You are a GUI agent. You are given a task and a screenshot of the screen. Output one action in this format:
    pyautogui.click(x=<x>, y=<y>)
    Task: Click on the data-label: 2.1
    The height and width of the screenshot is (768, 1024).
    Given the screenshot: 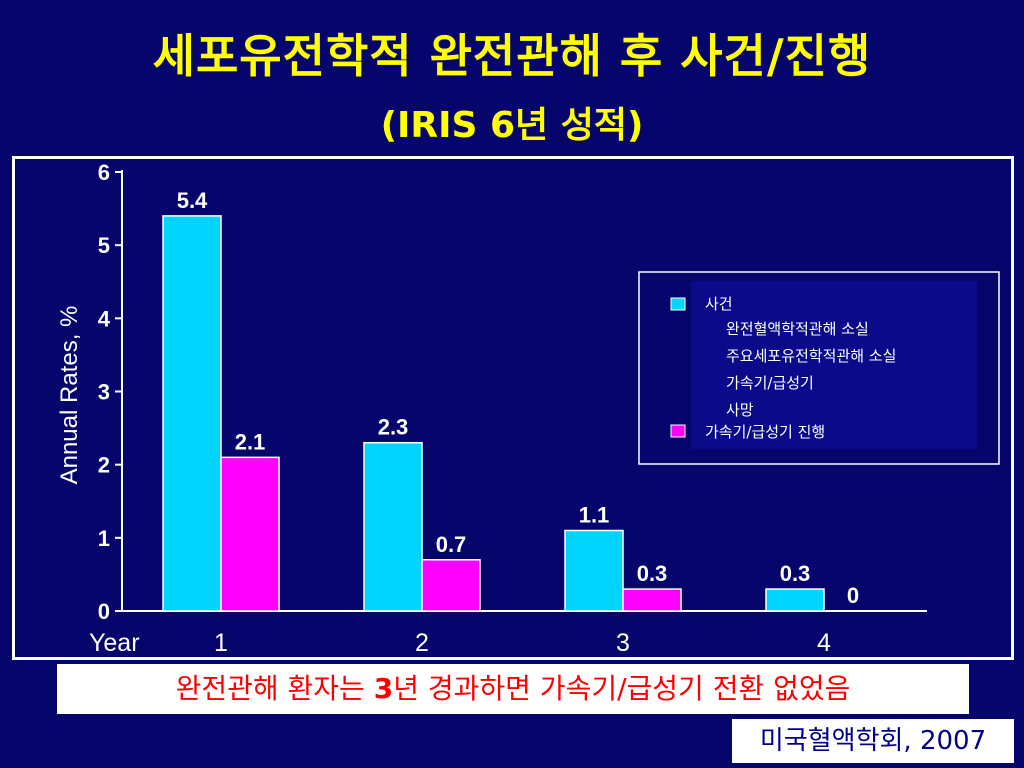 What is the action you would take?
    pyautogui.click(x=250, y=441)
    